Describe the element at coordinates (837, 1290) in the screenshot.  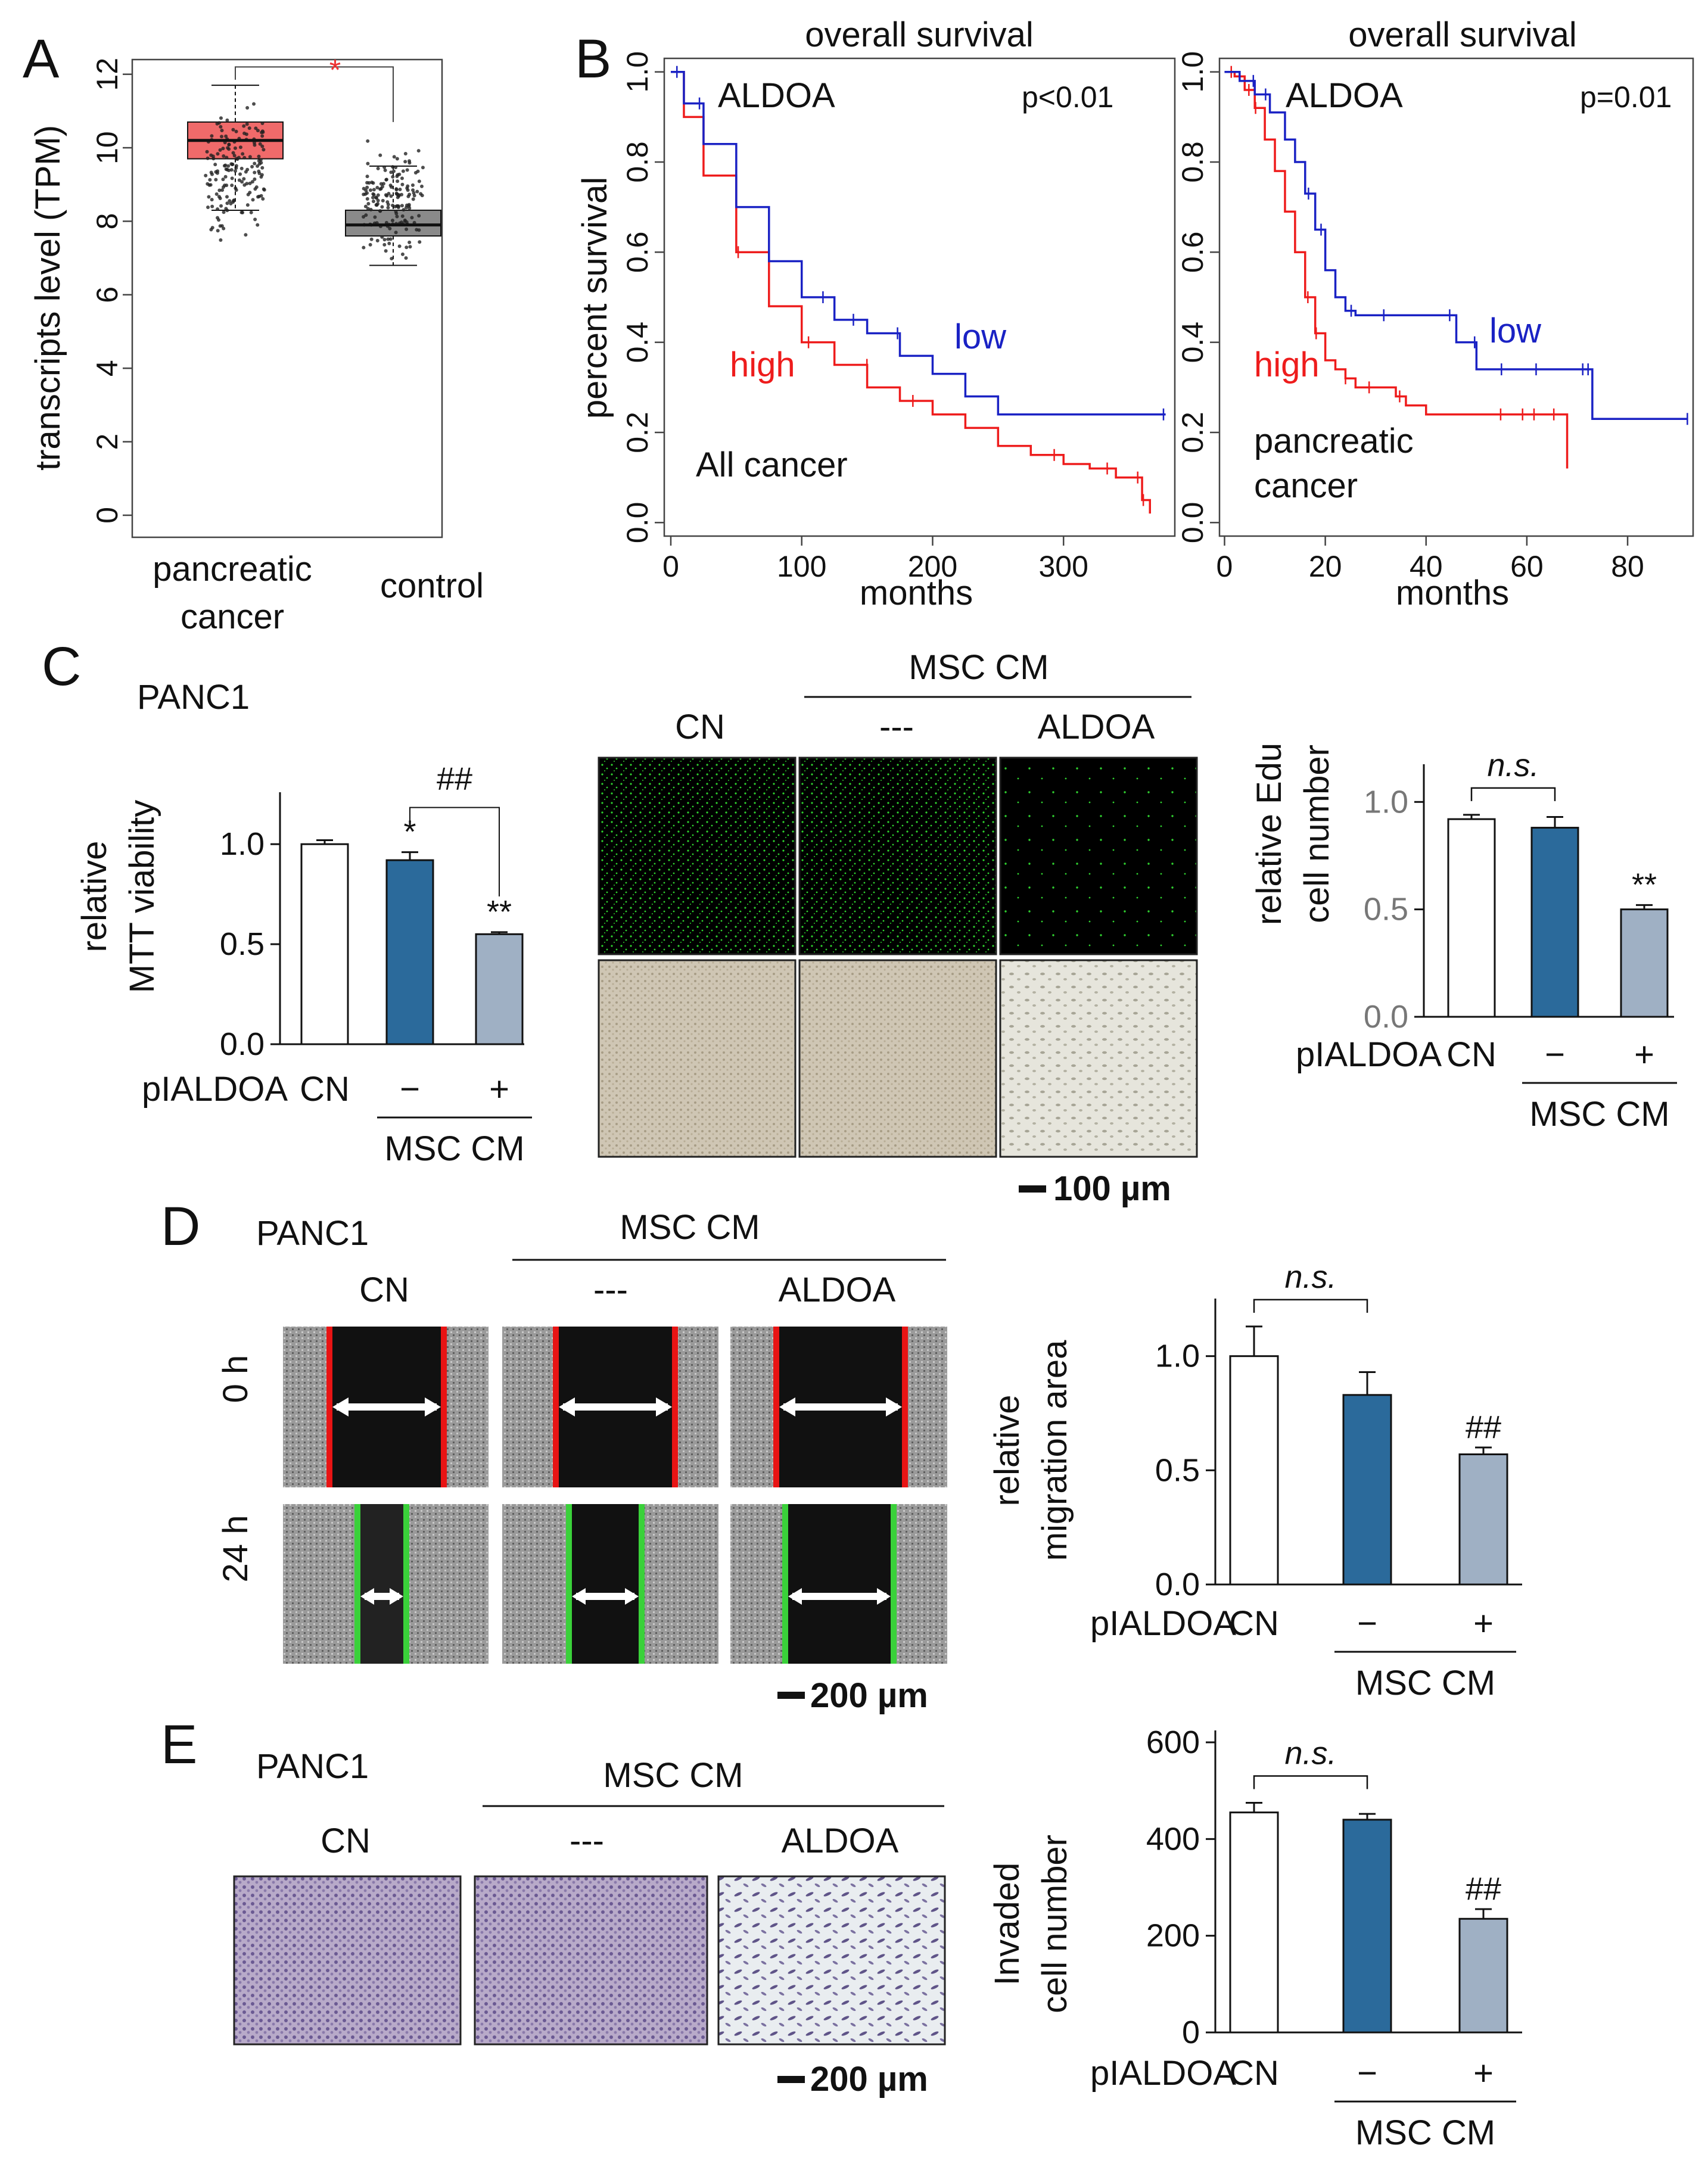
I see `panel-d-col-aldoa: ALDOA` at that location.